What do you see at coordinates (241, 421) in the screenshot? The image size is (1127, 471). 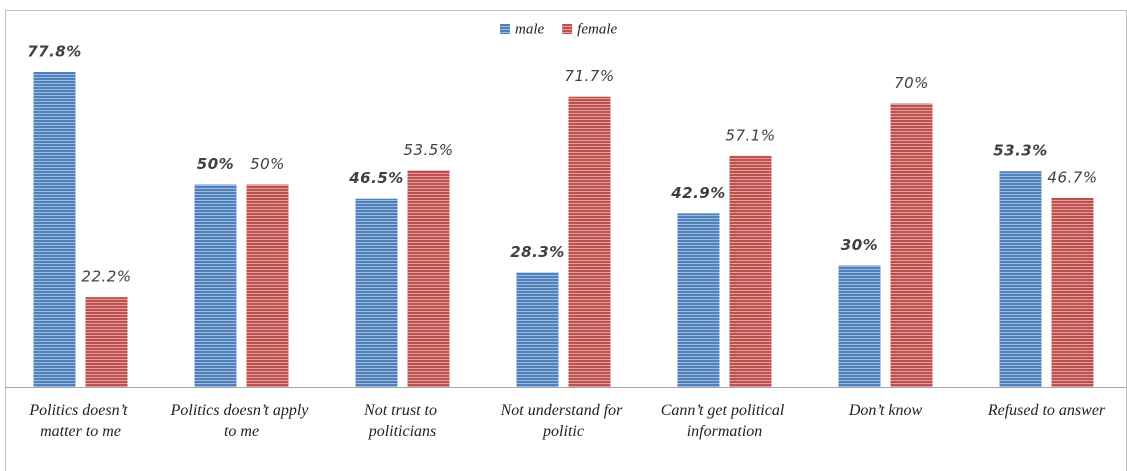 I see `x-tick-label: Politics doesn’t apply to me` at bounding box center [241, 421].